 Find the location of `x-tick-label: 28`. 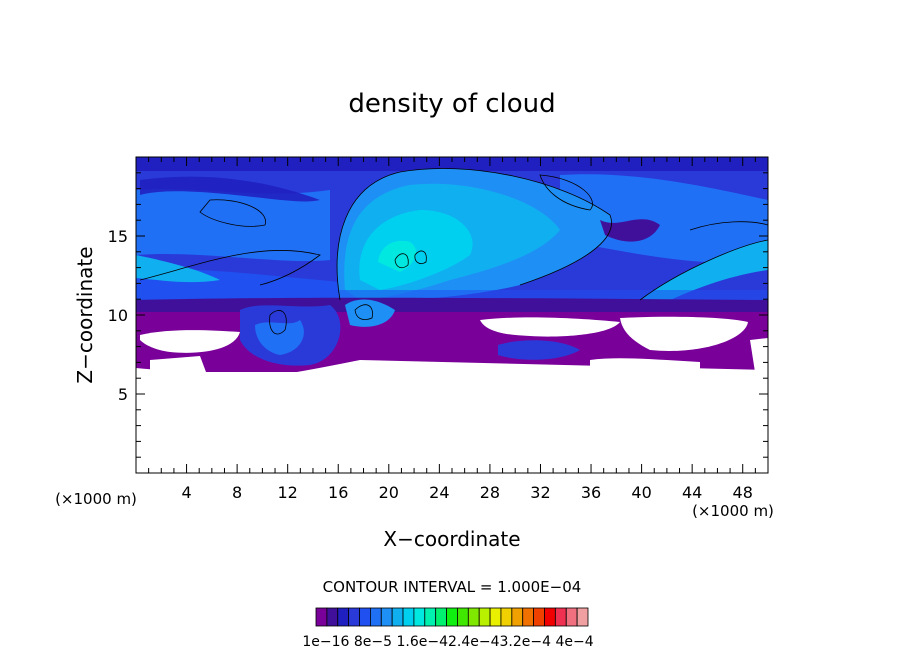

x-tick-label: 28 is located at coordinates (490, 492).